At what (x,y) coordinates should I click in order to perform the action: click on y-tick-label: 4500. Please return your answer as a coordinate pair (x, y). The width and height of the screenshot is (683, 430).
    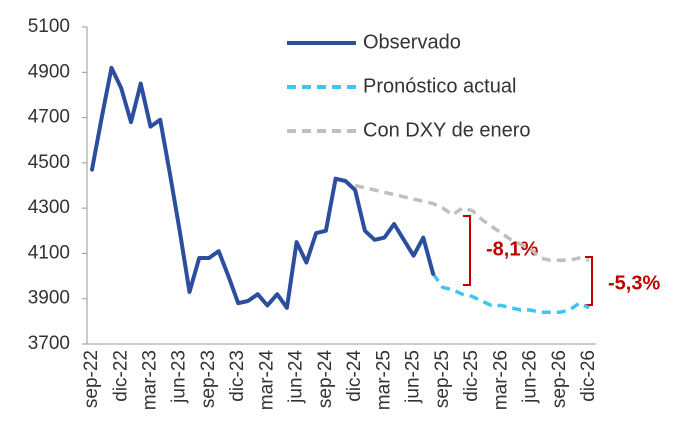
    Looking at the image, I should click on (49, 162).